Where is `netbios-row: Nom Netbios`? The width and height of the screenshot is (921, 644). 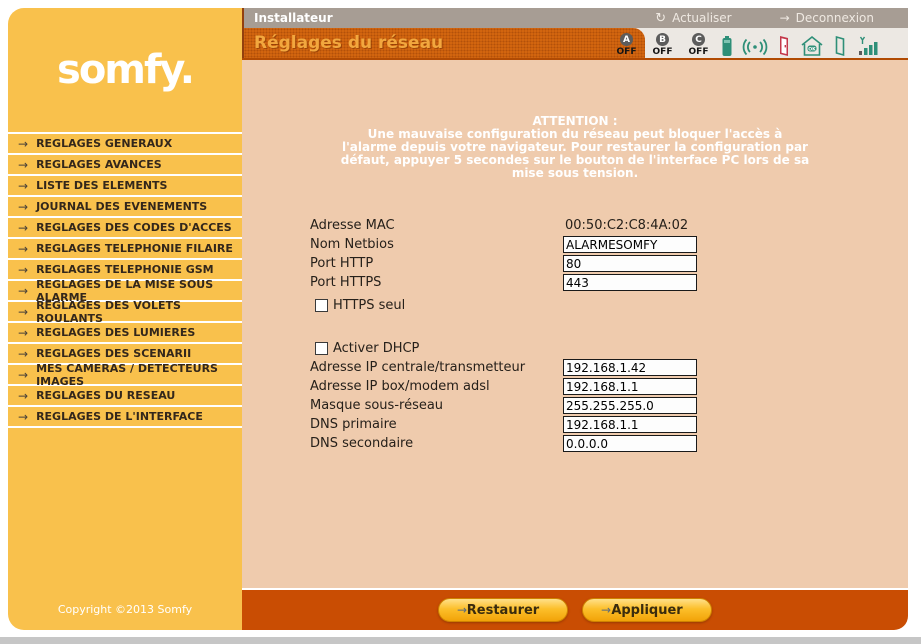
netbios-row: Nom Netbios is located at coordinates (575, 244).